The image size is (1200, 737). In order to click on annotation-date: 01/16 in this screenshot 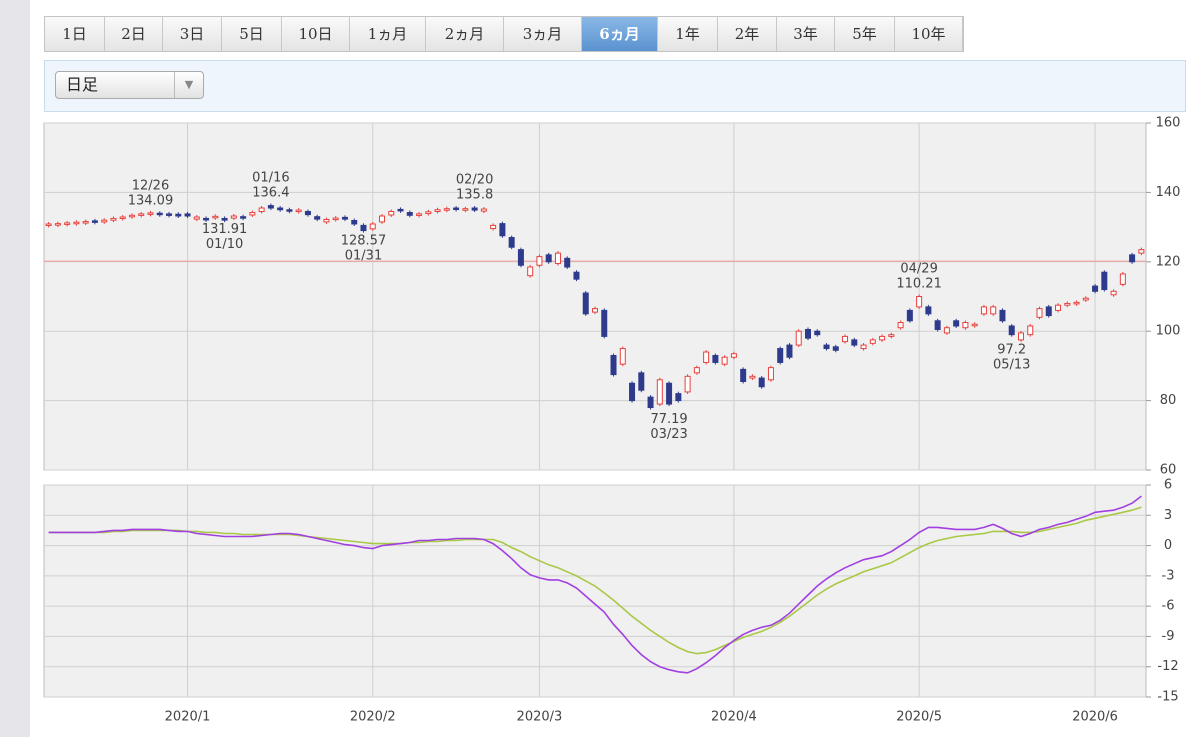, I will do `click(270, 177)`.